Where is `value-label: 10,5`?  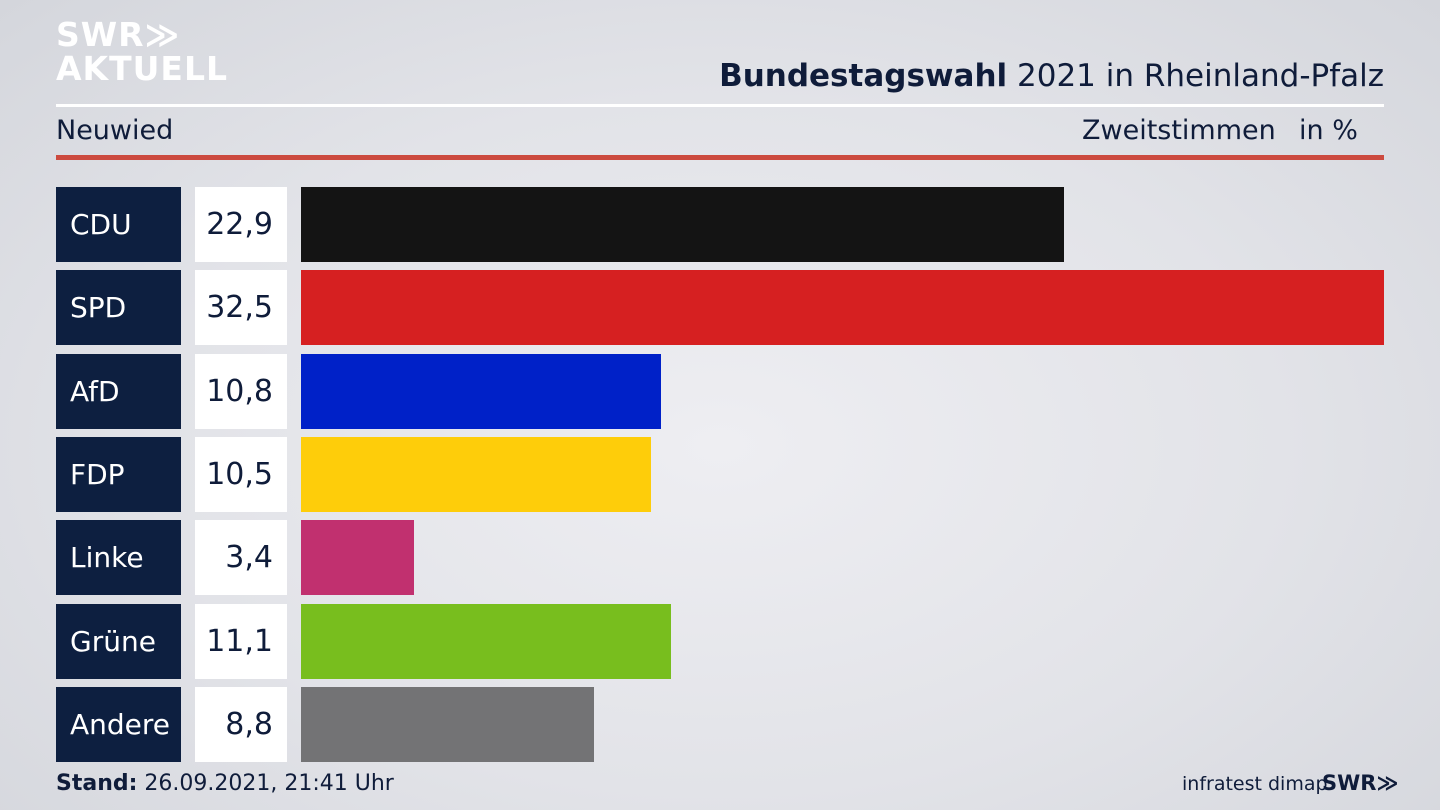
value-label: 10,5 is located at coordinates (241, 474).